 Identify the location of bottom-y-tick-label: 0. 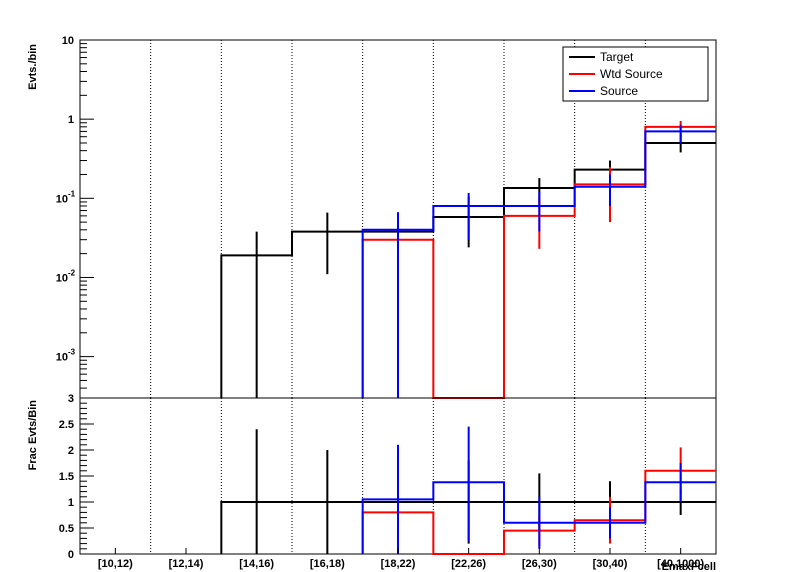
(71, 555).